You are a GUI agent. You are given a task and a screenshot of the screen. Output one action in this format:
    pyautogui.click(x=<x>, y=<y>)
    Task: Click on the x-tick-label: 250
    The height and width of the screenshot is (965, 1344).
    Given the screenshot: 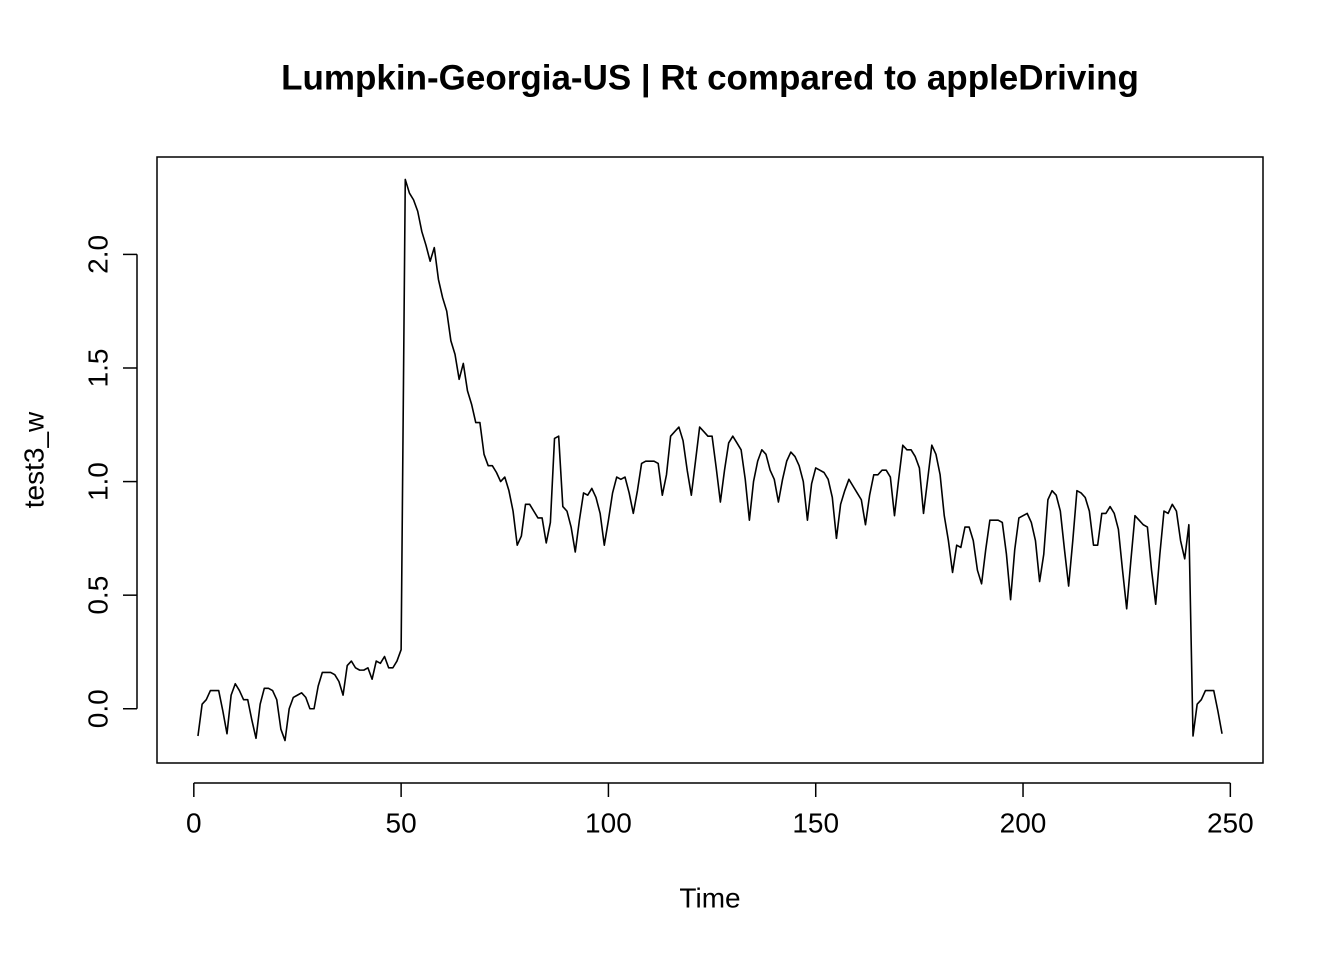 What is the action you would take?
    pyautogui.click(x=1230, y=822)
    